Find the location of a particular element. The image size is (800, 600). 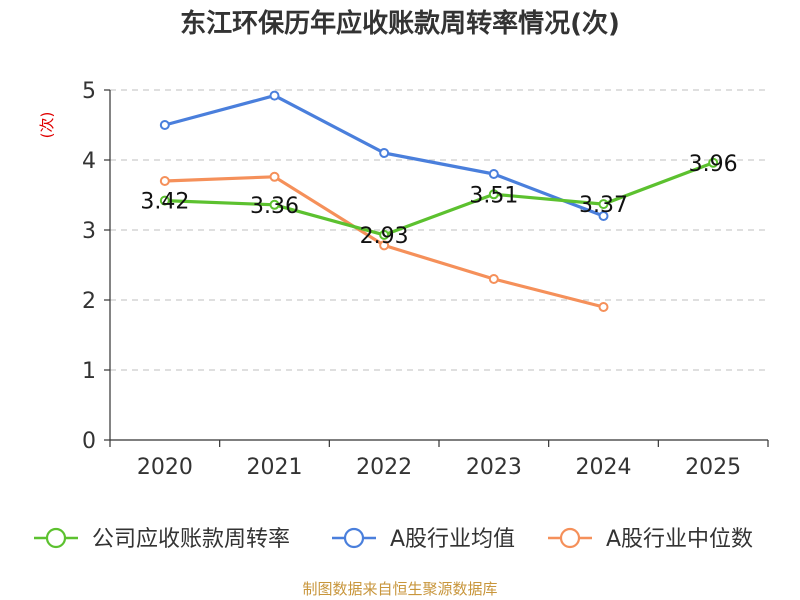

y-tick-label: 0 is located at coordinates (89, 441).